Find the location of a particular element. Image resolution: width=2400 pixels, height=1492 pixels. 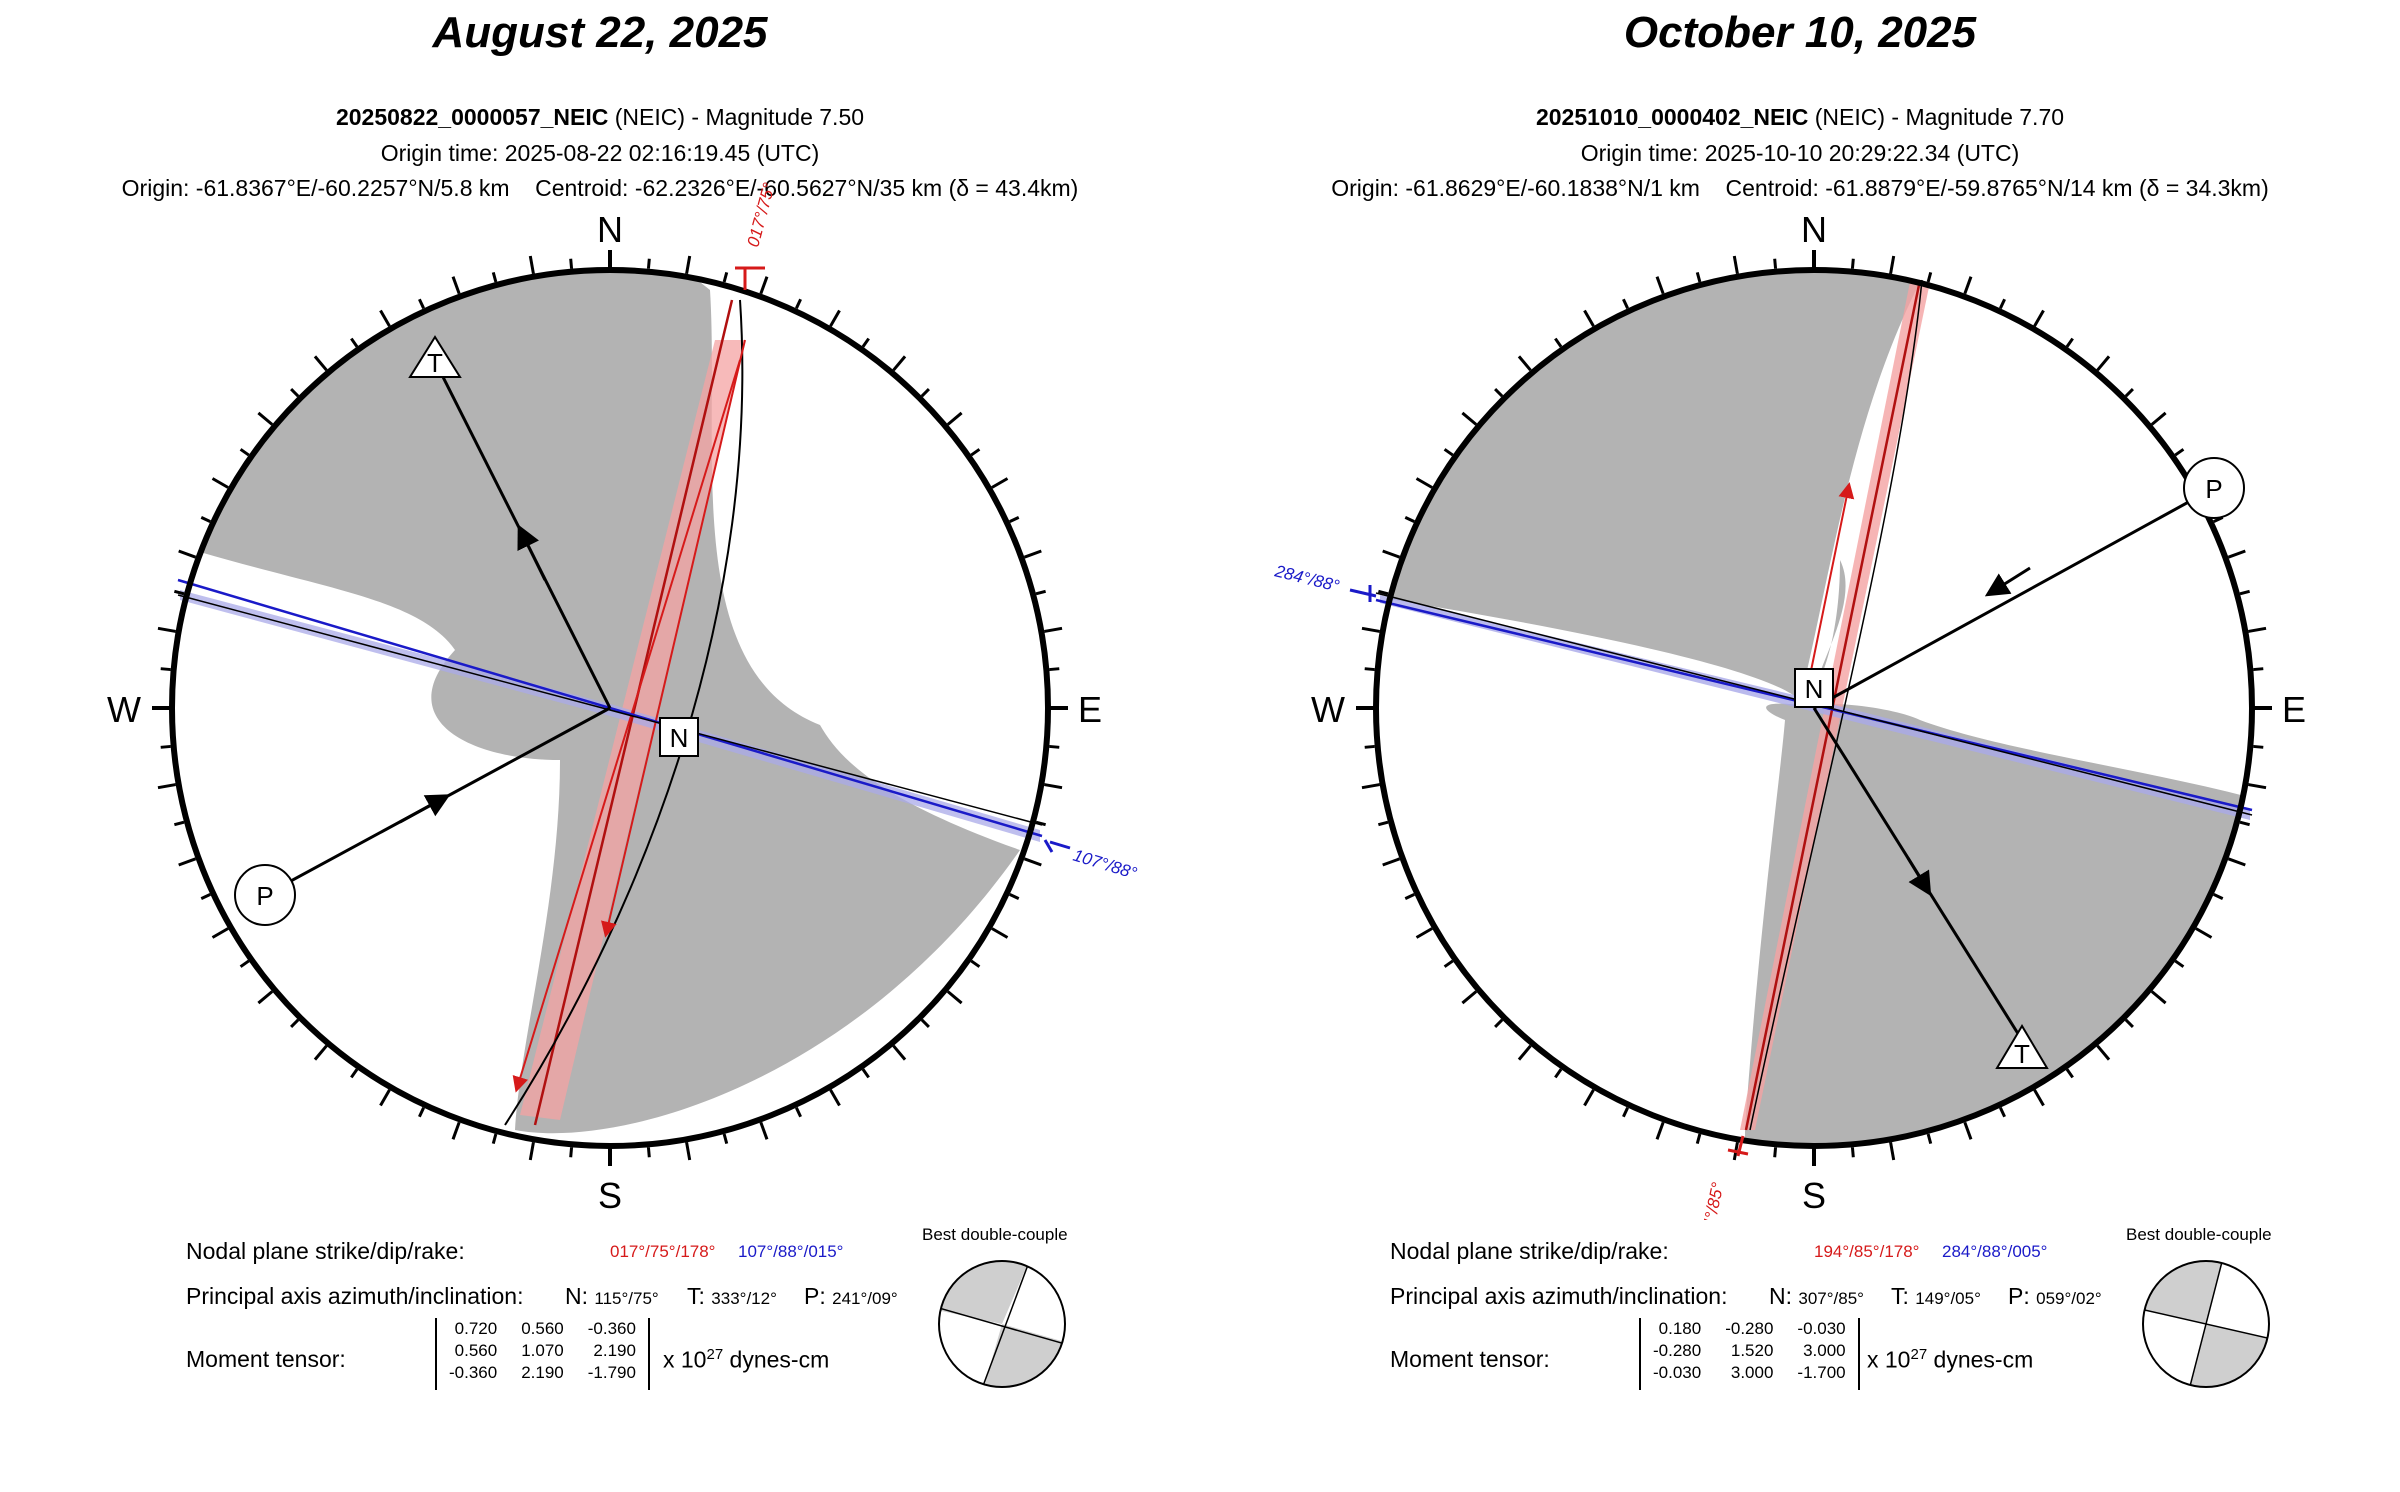

red-plane-label: 017°/75° is located at coordinates (761, 215).